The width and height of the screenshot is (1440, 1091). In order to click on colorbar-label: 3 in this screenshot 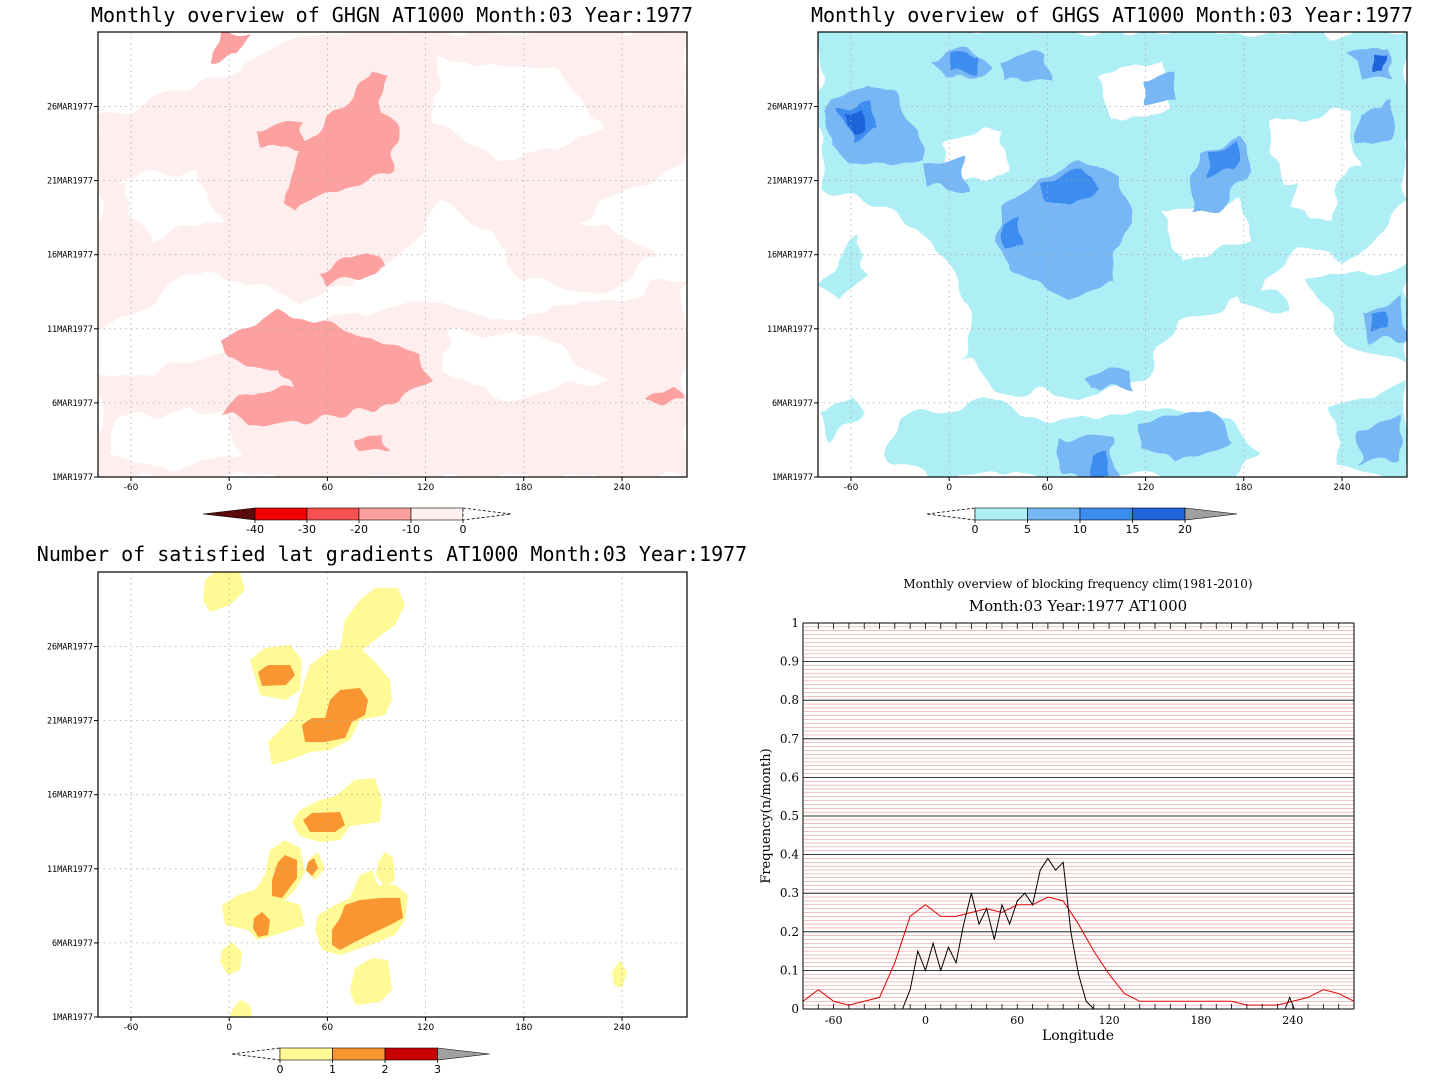, I will do `click(437, 1069)`.